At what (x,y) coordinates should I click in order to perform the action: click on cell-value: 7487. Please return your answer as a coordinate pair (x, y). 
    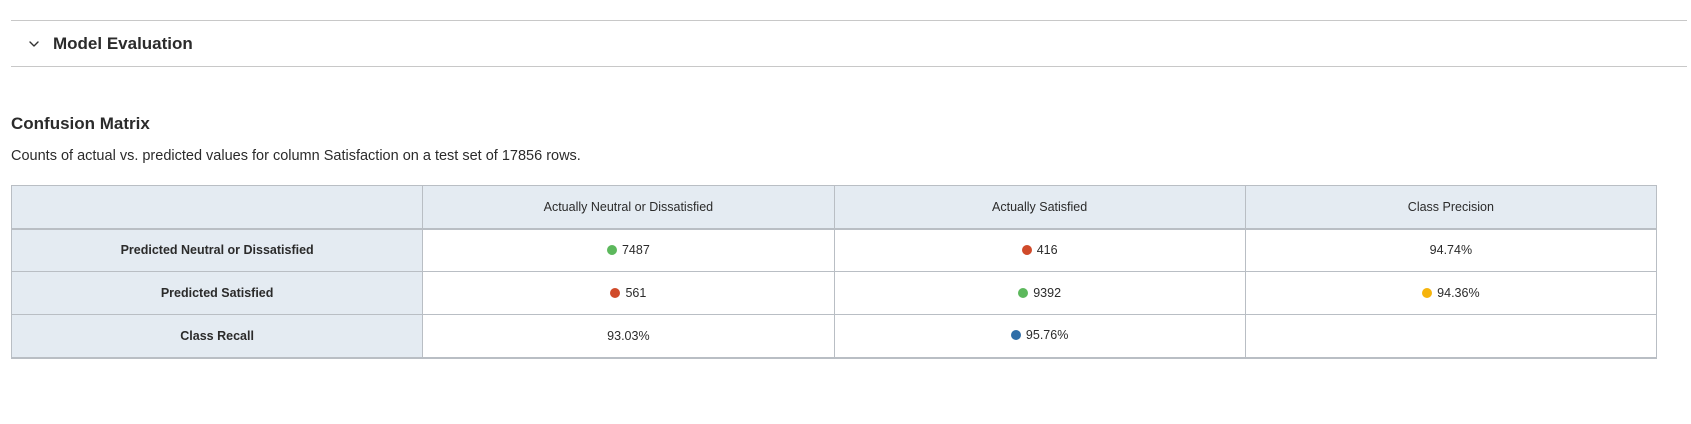
    Looking at the image, I should click on (635, 249).